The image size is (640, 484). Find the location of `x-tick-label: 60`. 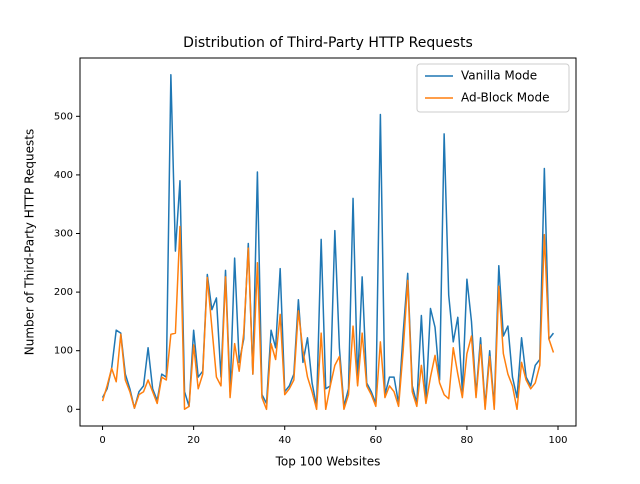

x-tick-label: 60 is located at coordinates (375, 440).